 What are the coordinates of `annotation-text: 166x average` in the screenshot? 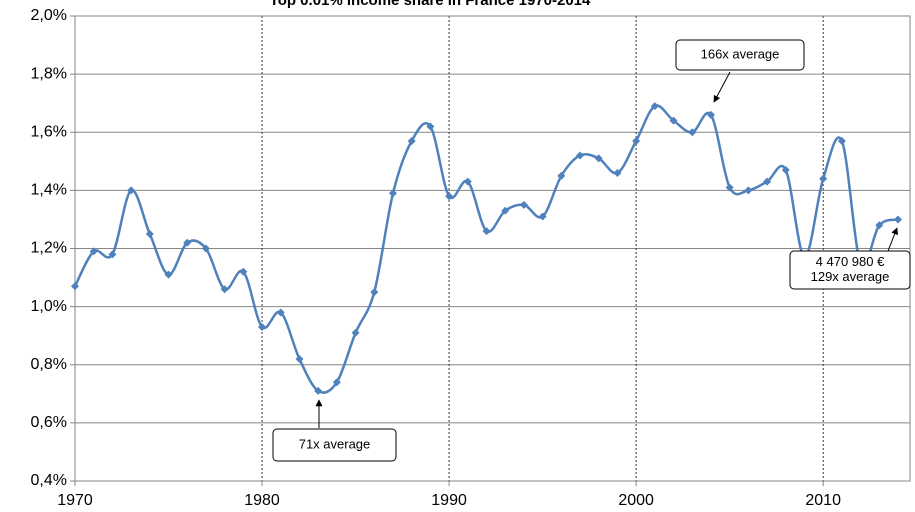 It's located at (740, 53).